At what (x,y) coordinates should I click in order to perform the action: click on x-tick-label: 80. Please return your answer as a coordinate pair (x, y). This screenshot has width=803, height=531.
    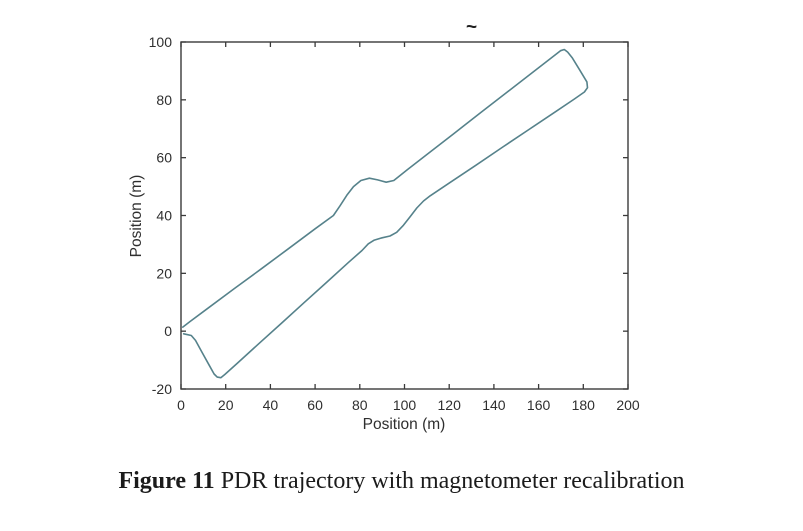
    Looking at the image, I should click on (360, 405).